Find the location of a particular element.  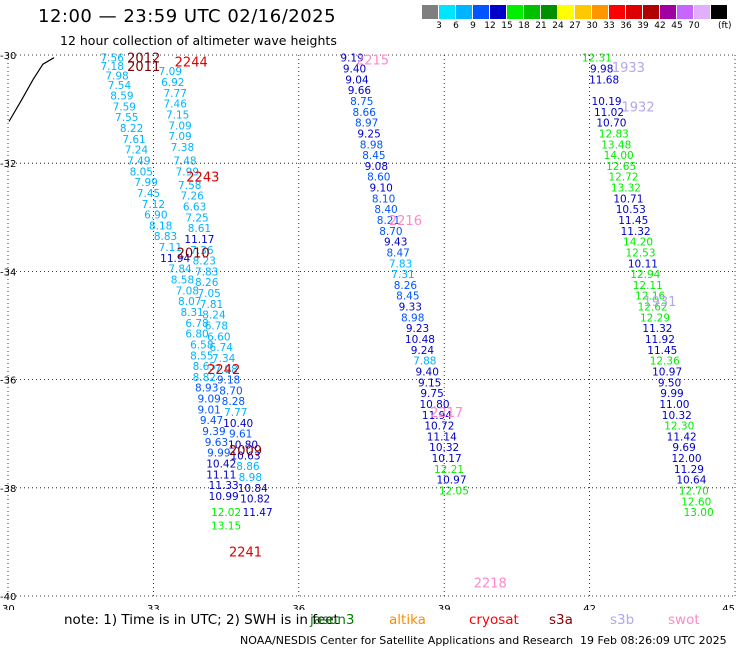

wave-height-point: 6.74 is located at coordinates (222, 348).